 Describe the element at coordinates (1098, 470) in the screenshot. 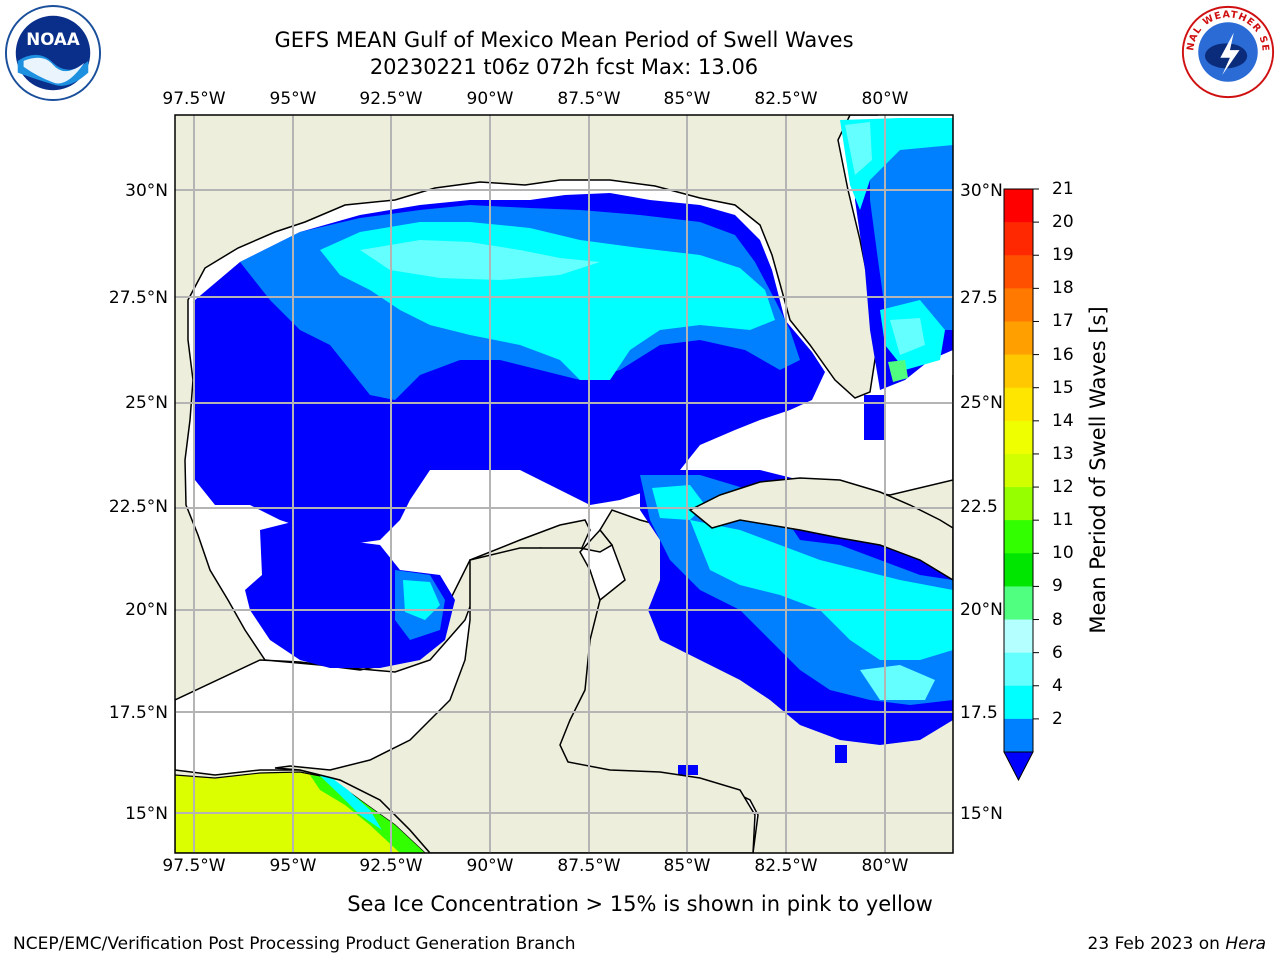

I see `colorbar-title: Mean Period of Swell Waves [s]` at that location.